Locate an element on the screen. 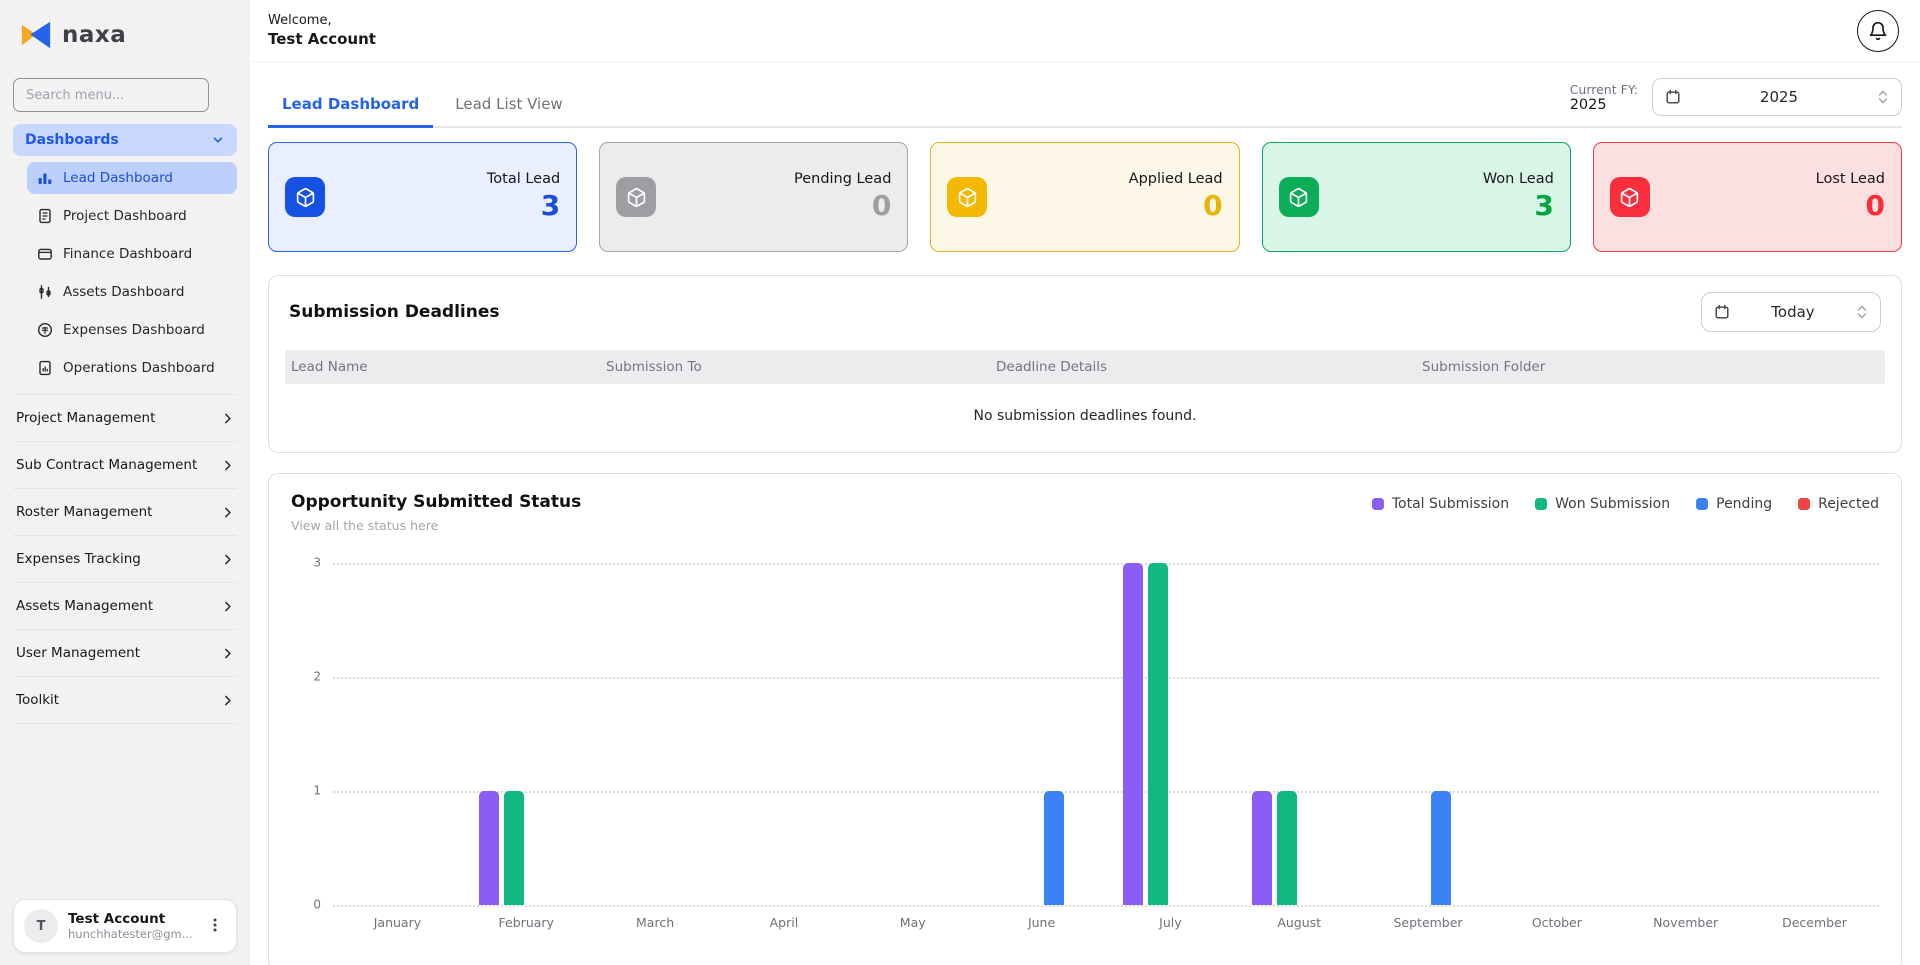 This screenshot has height=965, width=1920. x-tick-label: January is located at coordinates (397, 922).